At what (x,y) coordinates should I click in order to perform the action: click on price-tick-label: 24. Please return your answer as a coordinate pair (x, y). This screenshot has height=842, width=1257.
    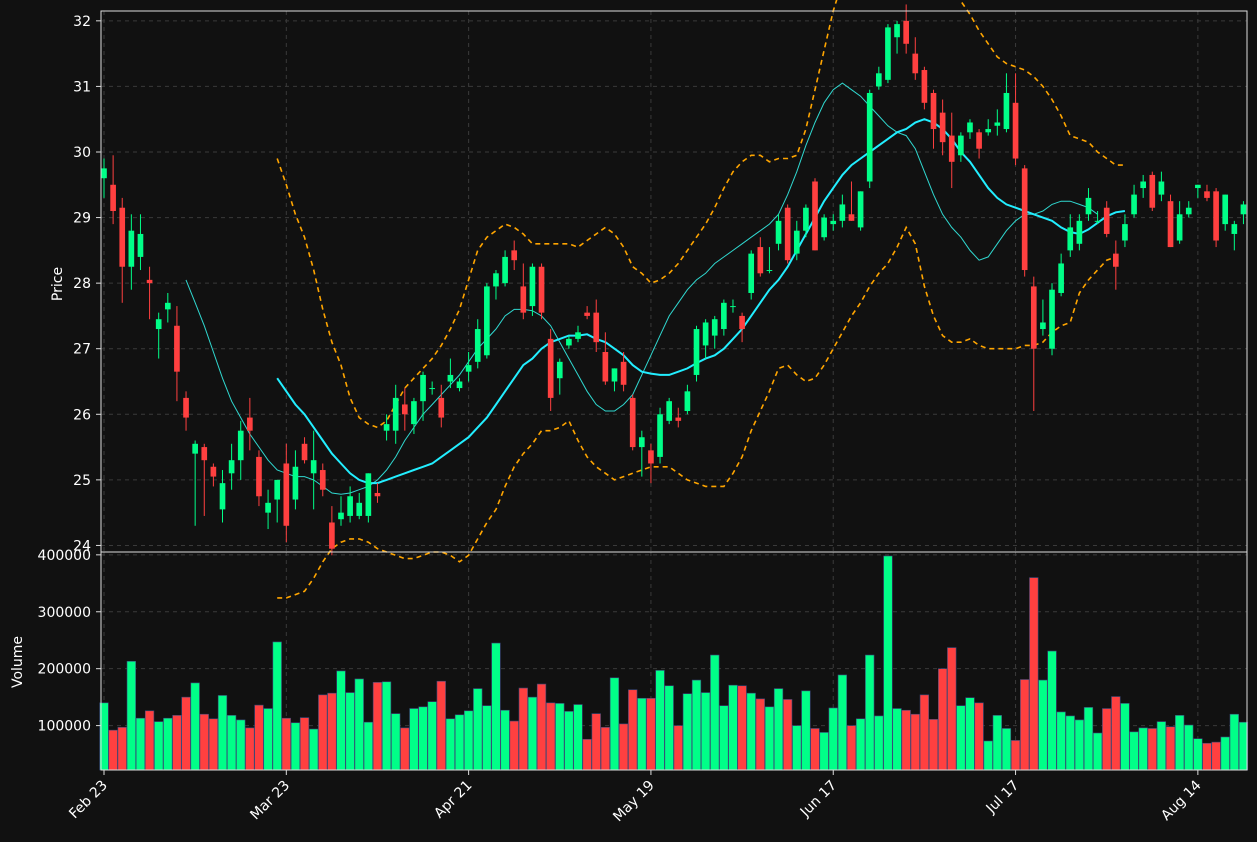
    Looking at the image, I should click on (82, 546).